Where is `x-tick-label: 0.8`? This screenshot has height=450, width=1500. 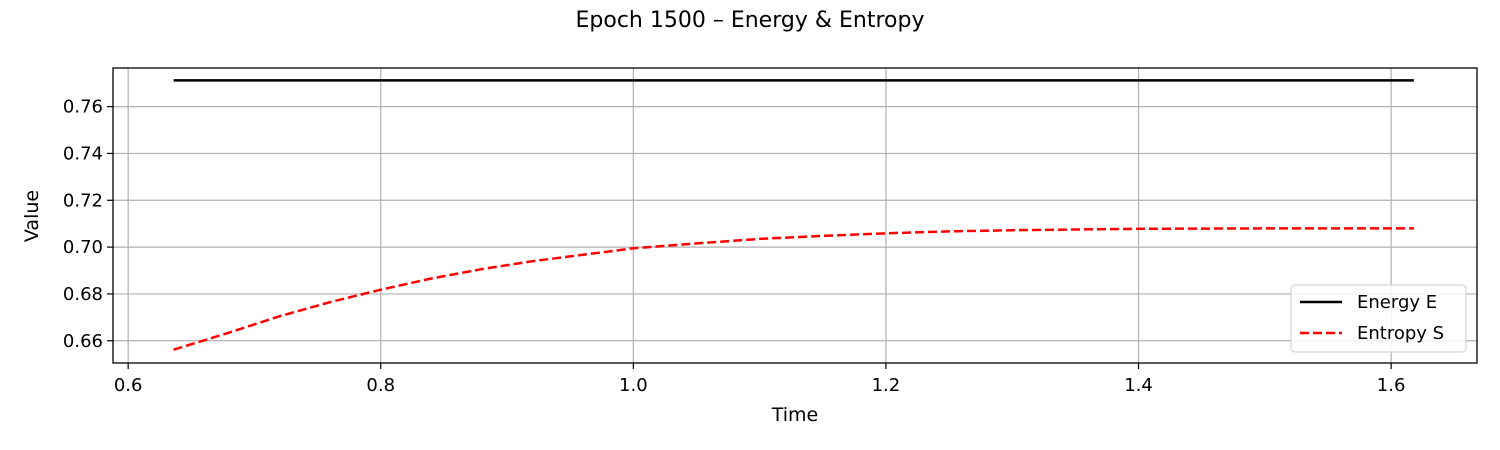 x-tick-label: 0.8 is located at coordinates (380, 385).